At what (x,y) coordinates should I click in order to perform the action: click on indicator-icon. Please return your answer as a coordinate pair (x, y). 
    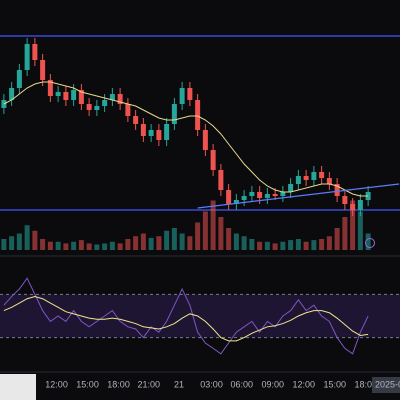
    Looking at the image, I should click on (370, 243).